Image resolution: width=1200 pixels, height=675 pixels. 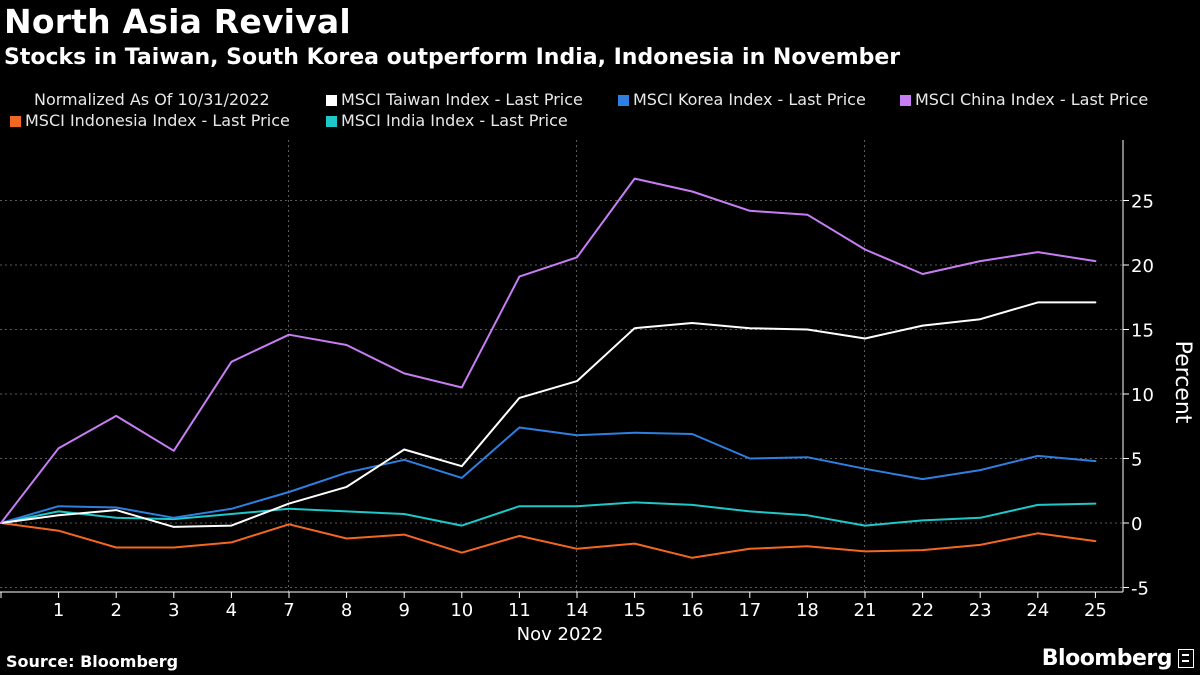 I want to click on y-tick-label: 15, so click(x=1142, y=331).